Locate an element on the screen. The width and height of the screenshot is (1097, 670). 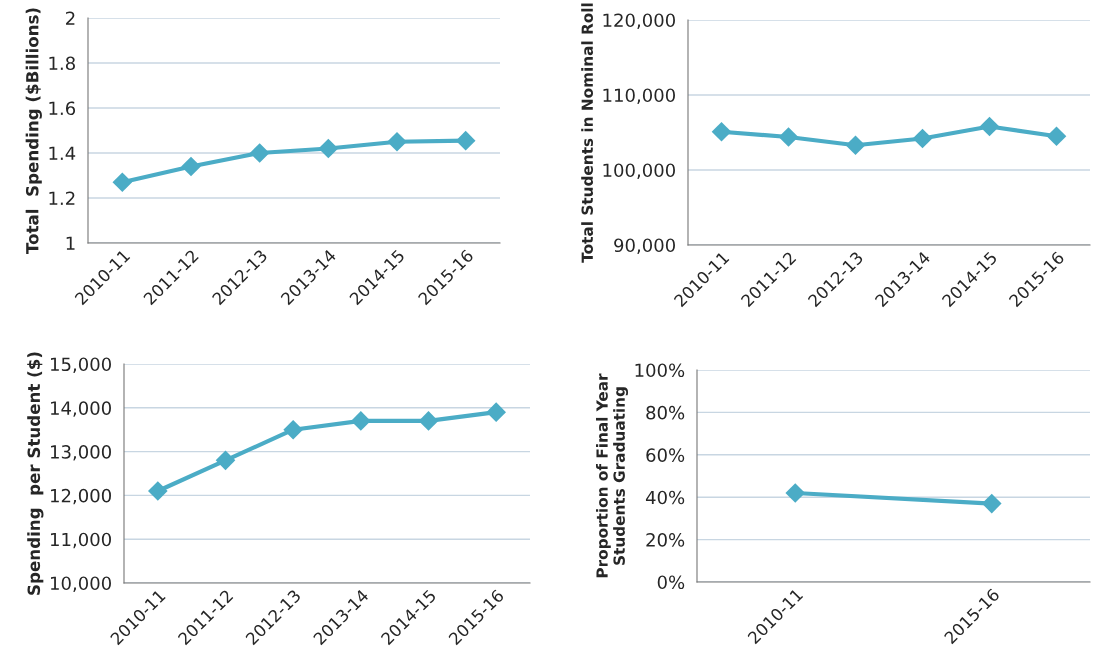
y-tick-label: 15,000 is located at coordinates (81, 365).